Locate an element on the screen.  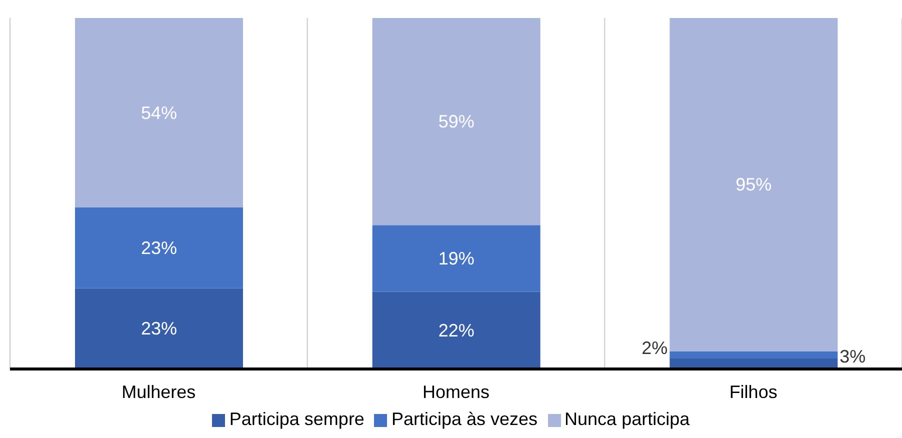
data-label: 3% is located at coordinates (853, 356).